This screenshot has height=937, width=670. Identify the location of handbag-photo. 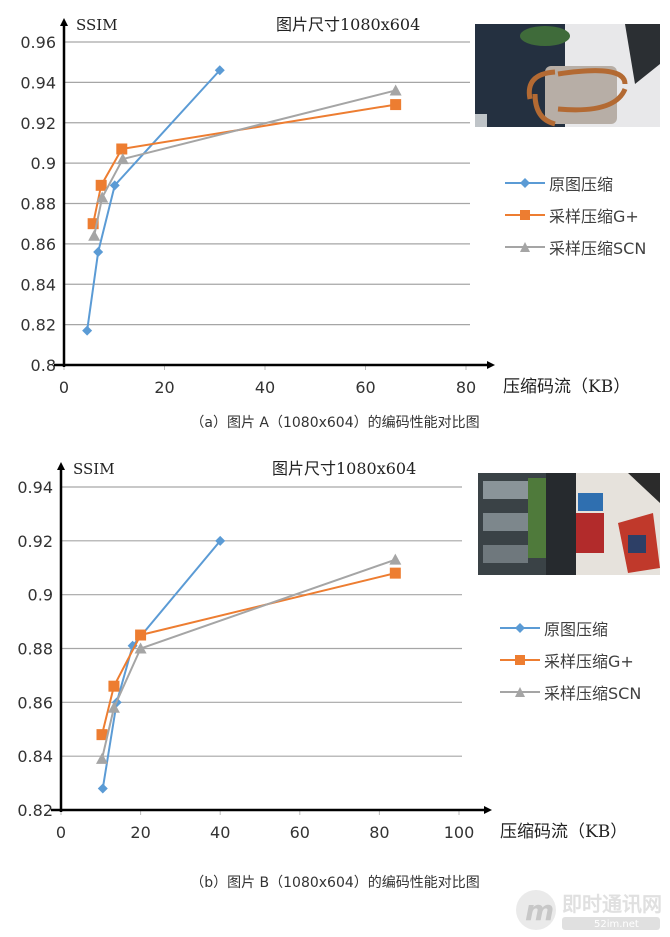
(567, 75).